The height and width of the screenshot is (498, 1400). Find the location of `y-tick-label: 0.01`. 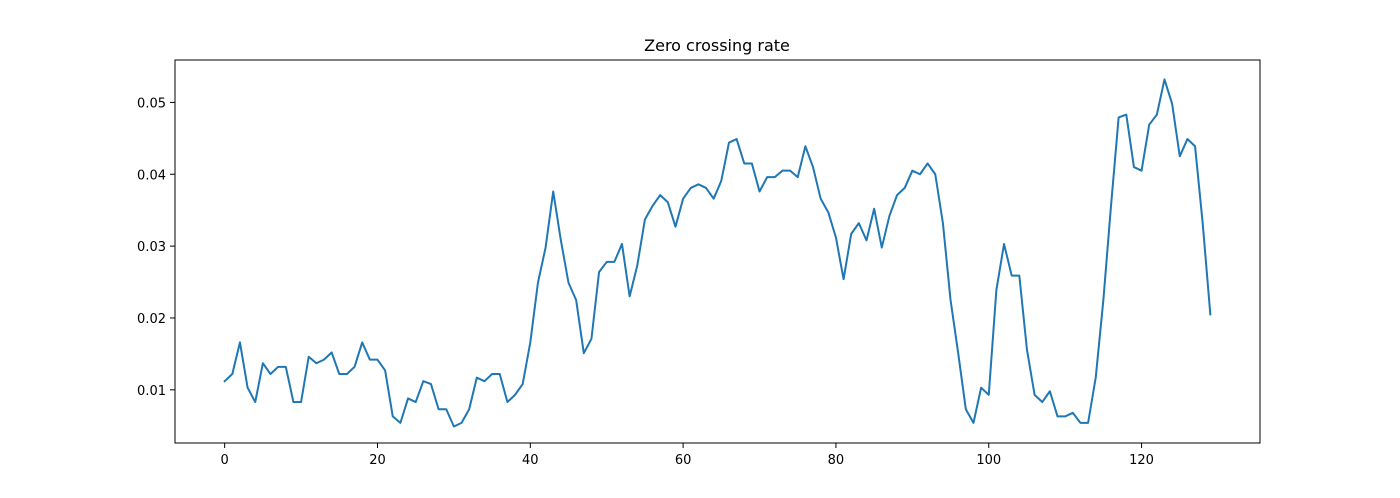

y-tick-label: 0.01 is located at coordinates (151, 391).